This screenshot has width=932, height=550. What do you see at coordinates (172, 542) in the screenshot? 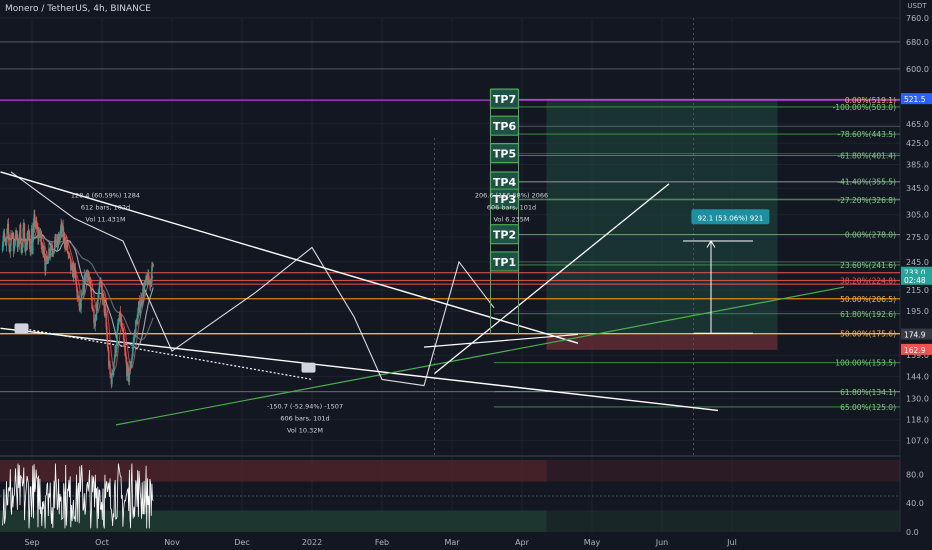
I see `time-tick-label: Nov` at bounding box center [172, 542].